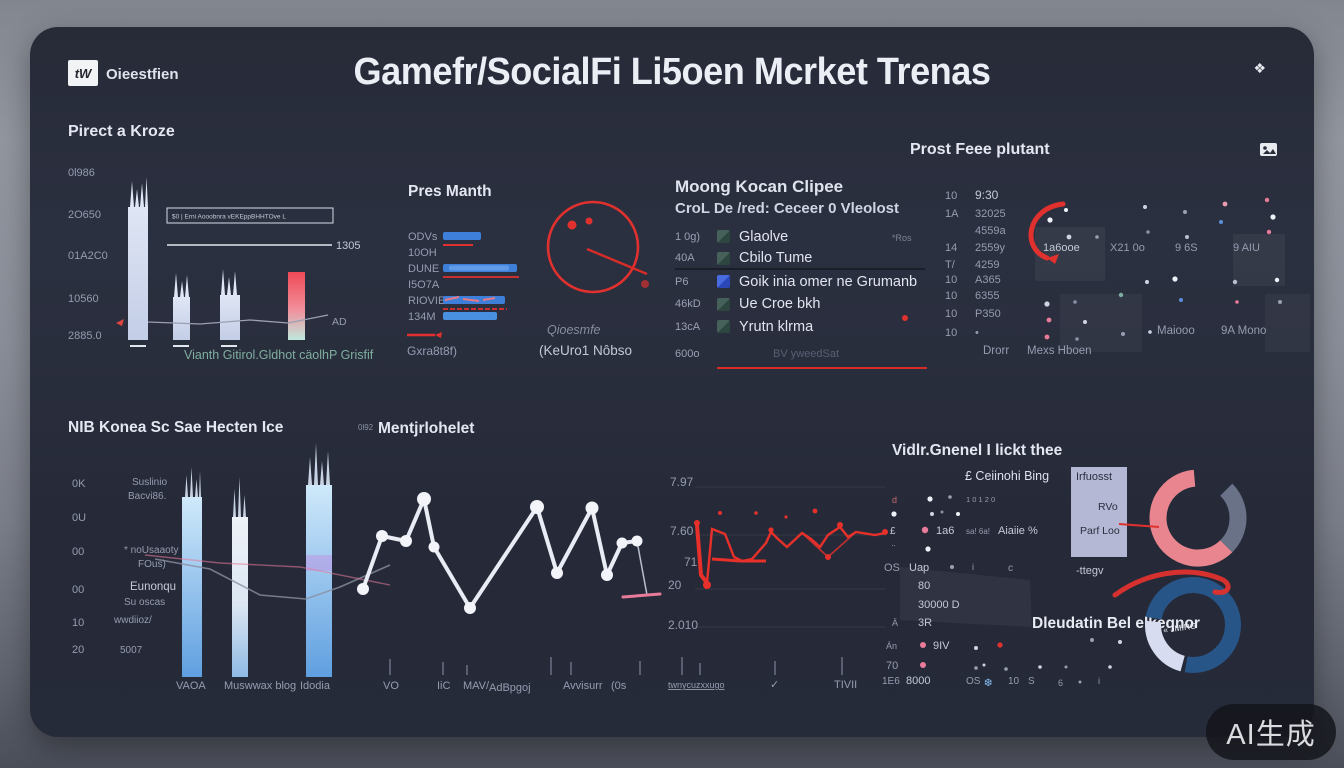  Describe the element at coordinates (1246, 248) in the screenshot. I see `mid-val: 9 AIU` at that location.